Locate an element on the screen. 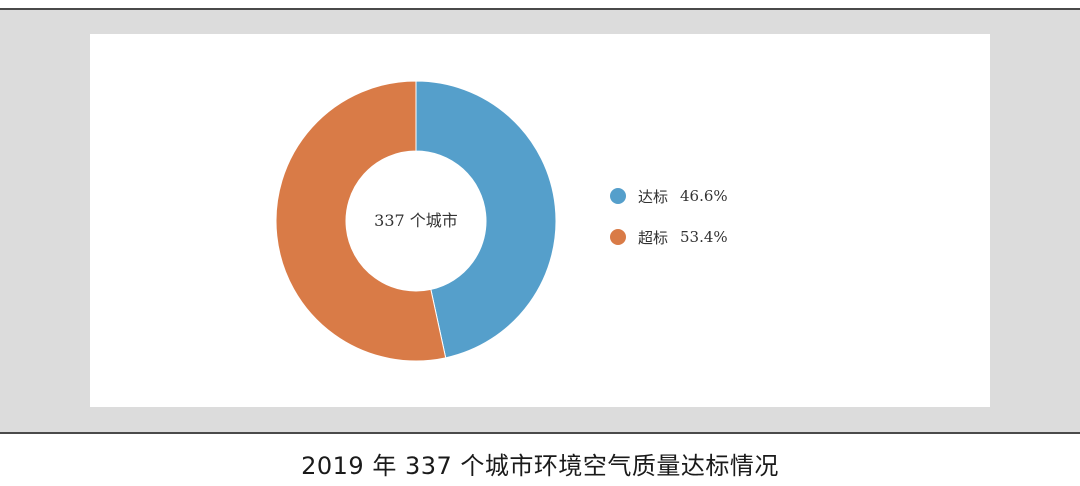 This screenshot has height=486, width=1080. chart-legend: 达标 46.6% 超标 53.4% is located at coordinates (669, 227).